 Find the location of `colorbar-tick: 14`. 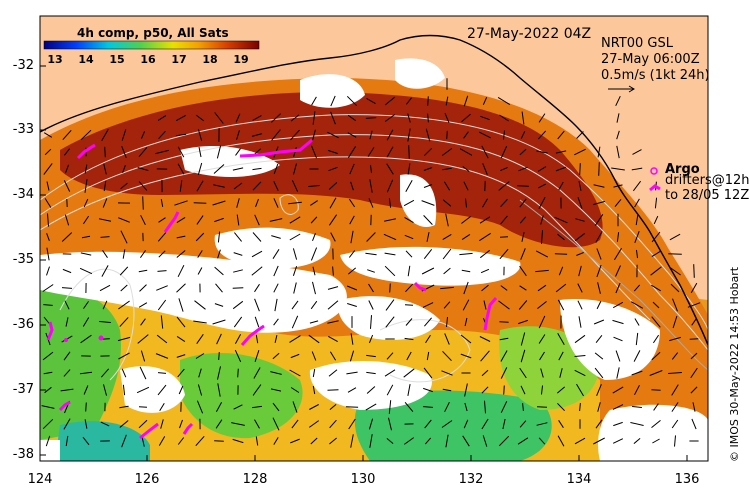

colorbar-tick: 14 is located at coordinates (86, 59).